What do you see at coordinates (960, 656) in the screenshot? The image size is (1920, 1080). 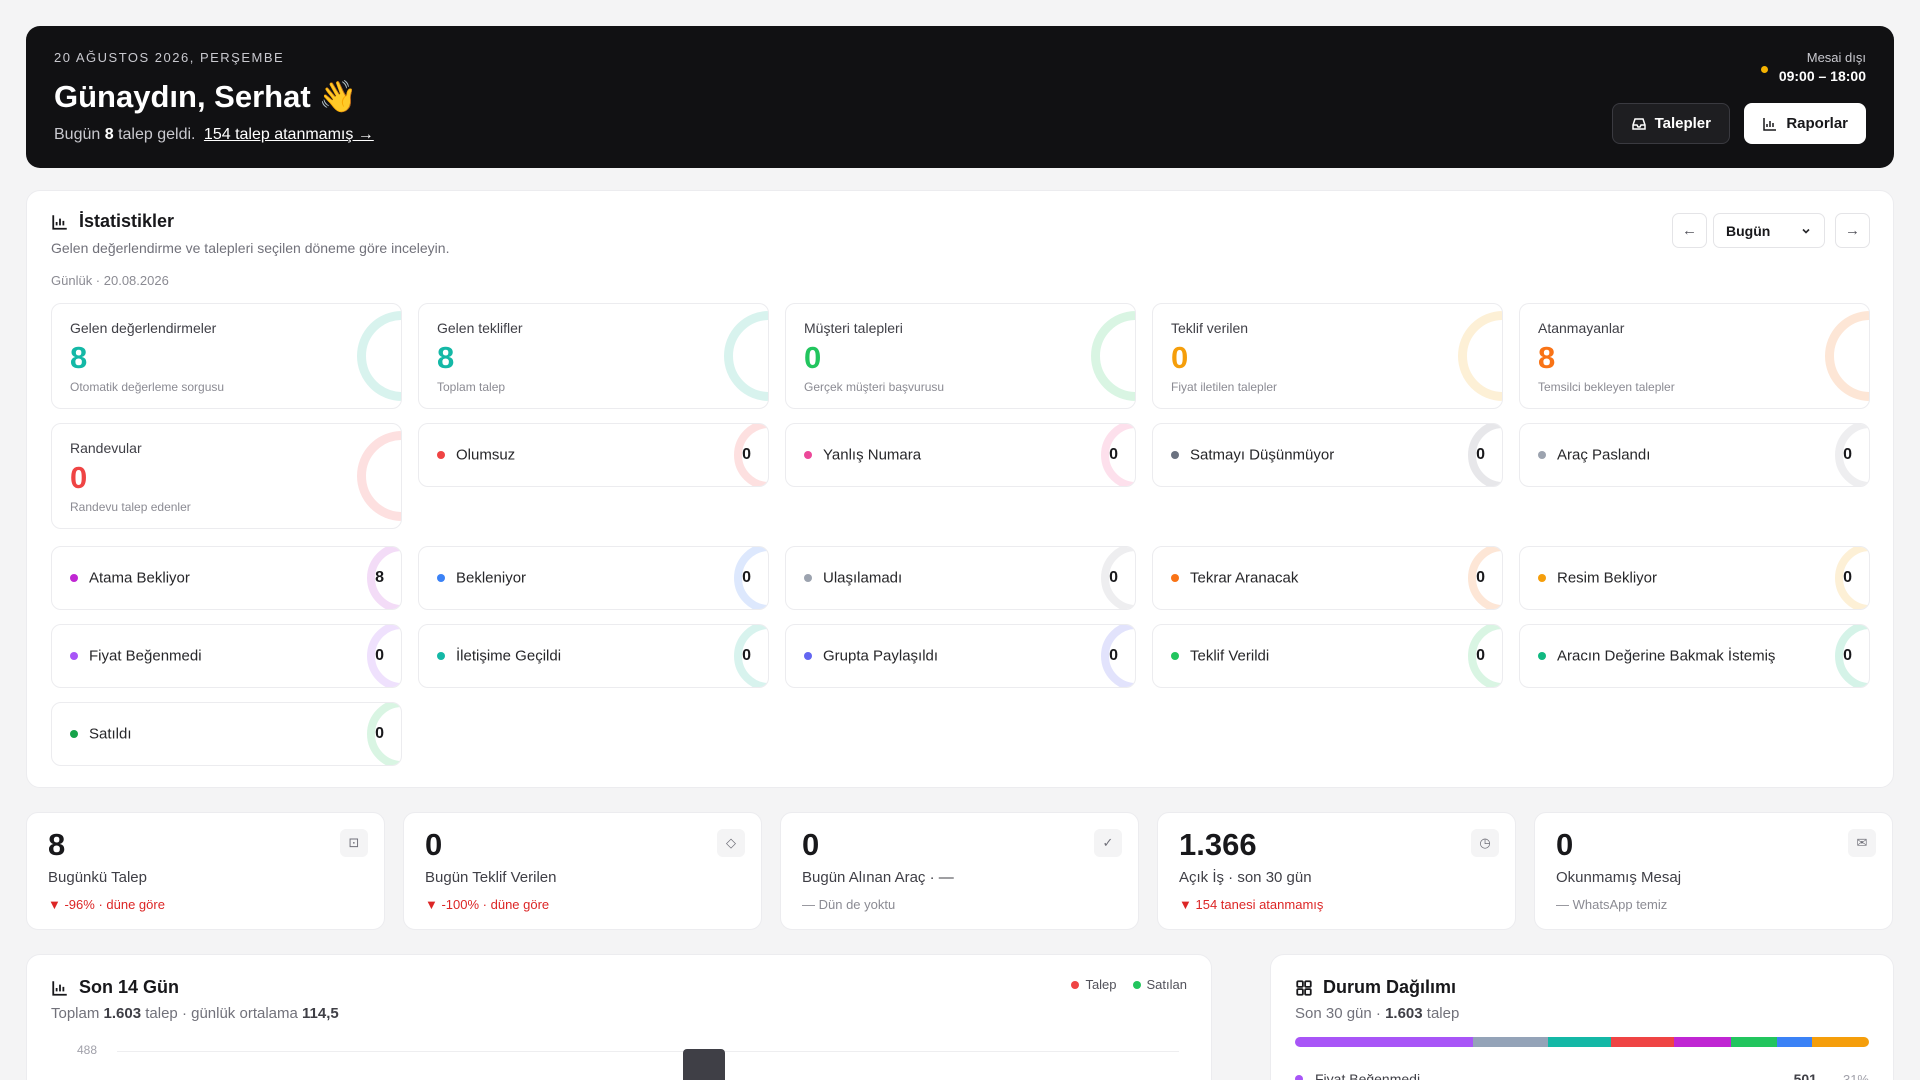 I see `status-row: Grupta Paylaşıldı 0` at bounding box center [960, 656].